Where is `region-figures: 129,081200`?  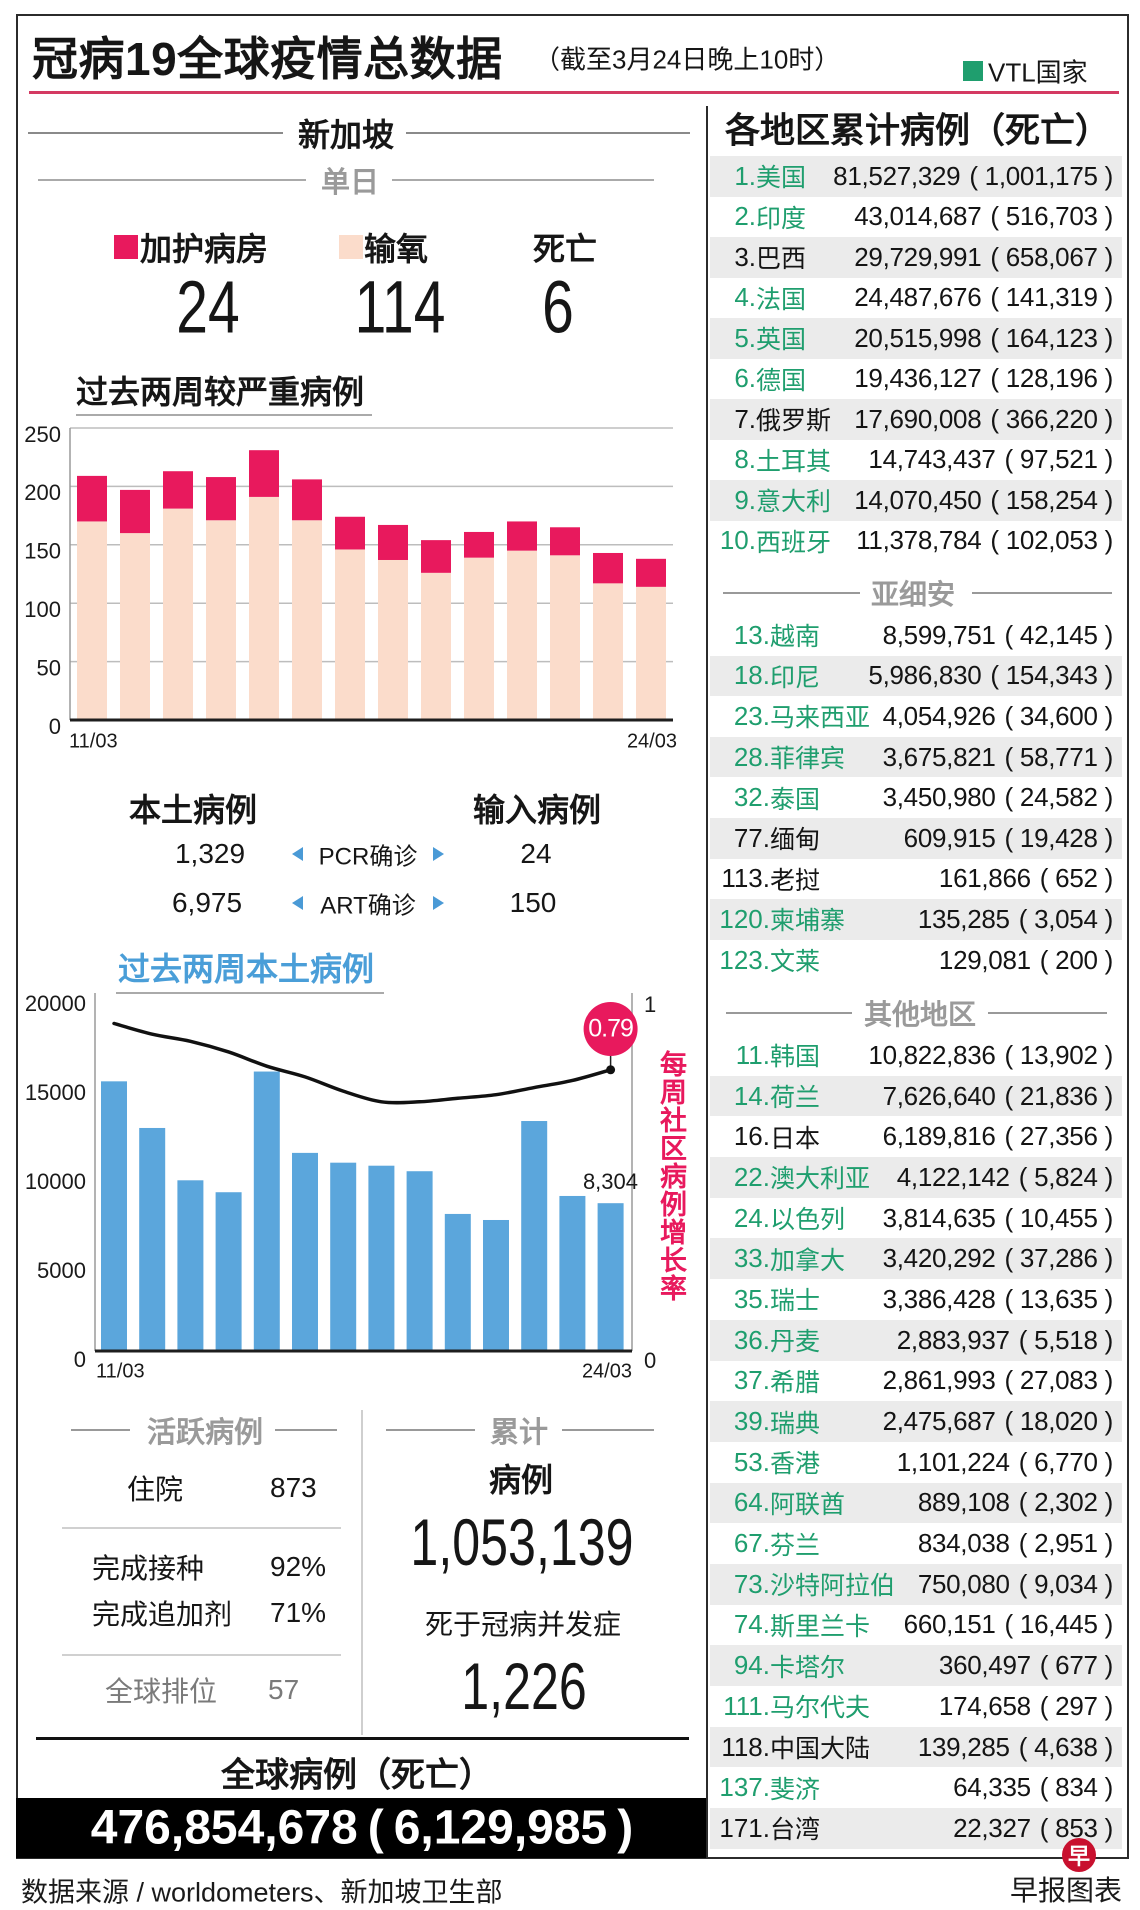 region-figures: 129,081200 is located at coordinates (1026, 960).